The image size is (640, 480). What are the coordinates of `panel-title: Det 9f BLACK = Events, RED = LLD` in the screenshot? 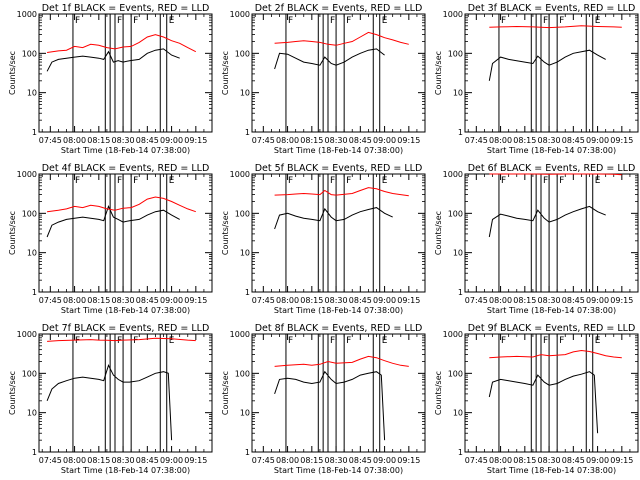 It's located at (552, 328).